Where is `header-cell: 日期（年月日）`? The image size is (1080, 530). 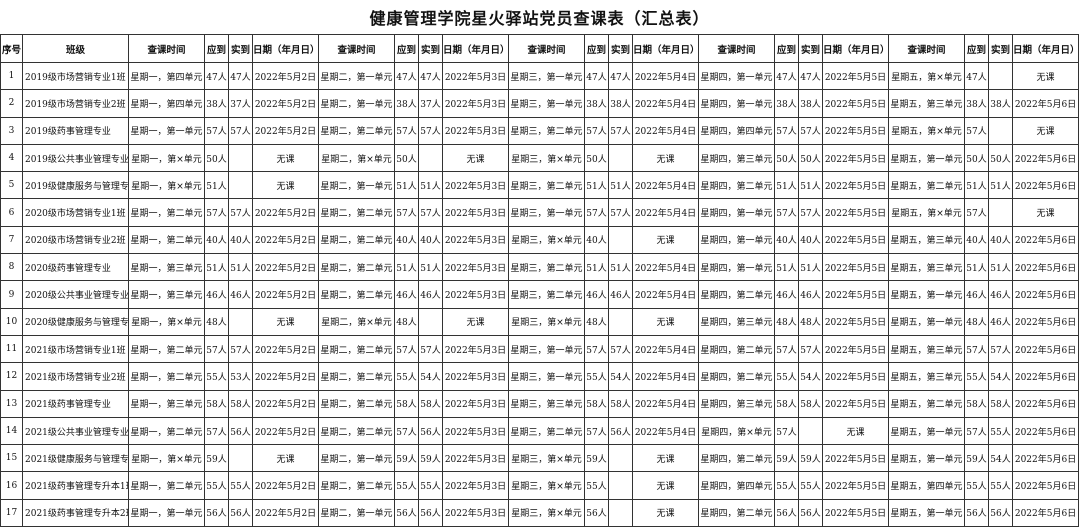 header-cell: 日期（年月日） is located at coordinates (855, 48).